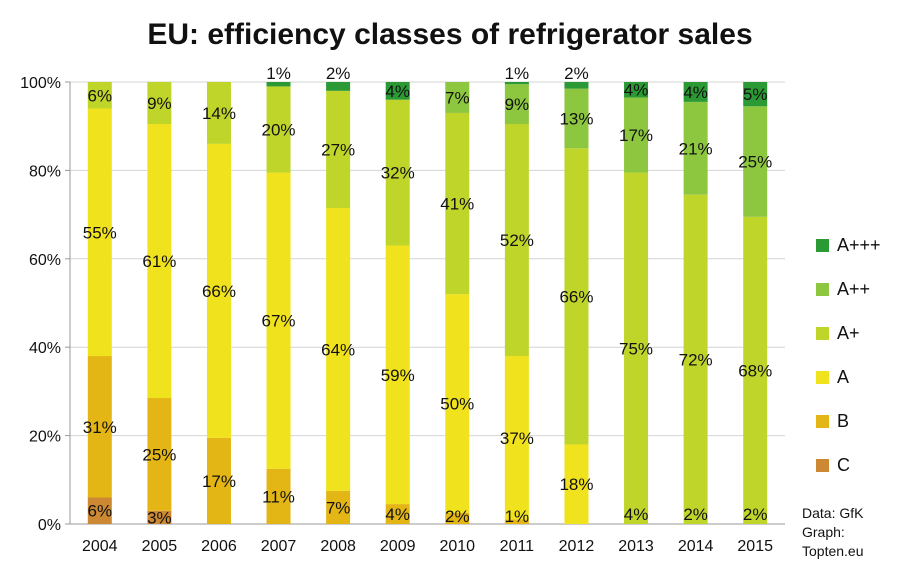  I want to click on bar-b-2009, so click(397, 514).